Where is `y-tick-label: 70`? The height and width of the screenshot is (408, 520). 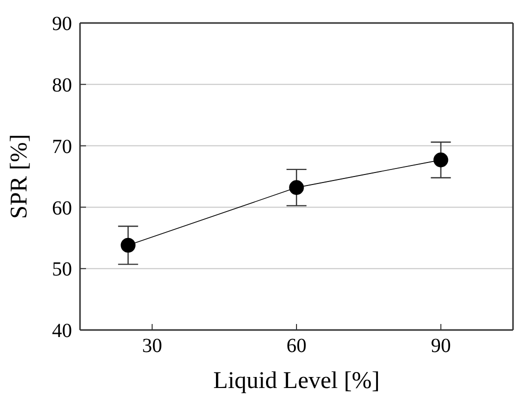
y-tick-label: 70 is located at coordinates (62, 147).